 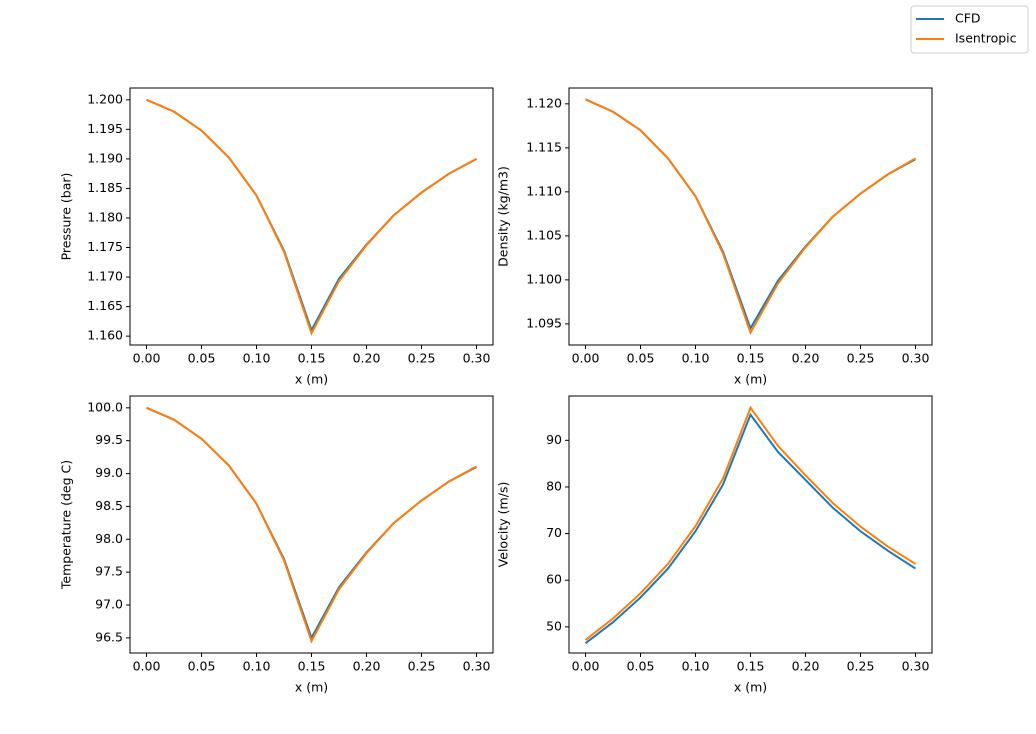 What do you see at coordinates (544, 278) in the screenshot?
I see `y-tick-label: 1.100` at bounding box center [544, 278].